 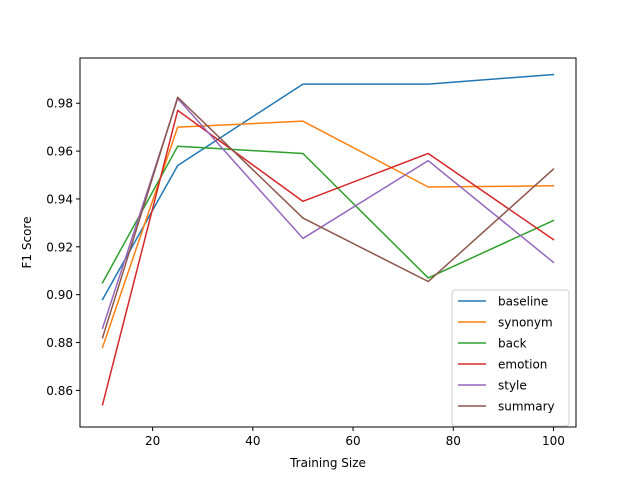 What do you see at coordinates (252, 441) in the screenshot?
I see `x-tick-label: 40` at bounding box center [252, 441].